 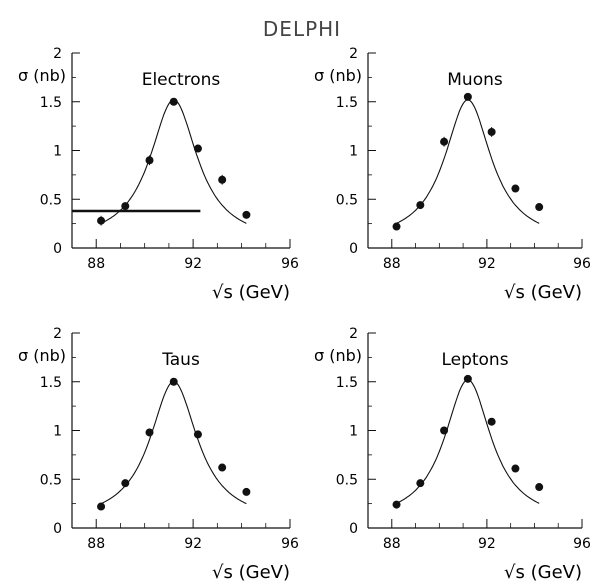 What do you see at coordinates (181, 80) in the screenshot?
I see `panel-title: Electrons` at bounding box center [181, 80].